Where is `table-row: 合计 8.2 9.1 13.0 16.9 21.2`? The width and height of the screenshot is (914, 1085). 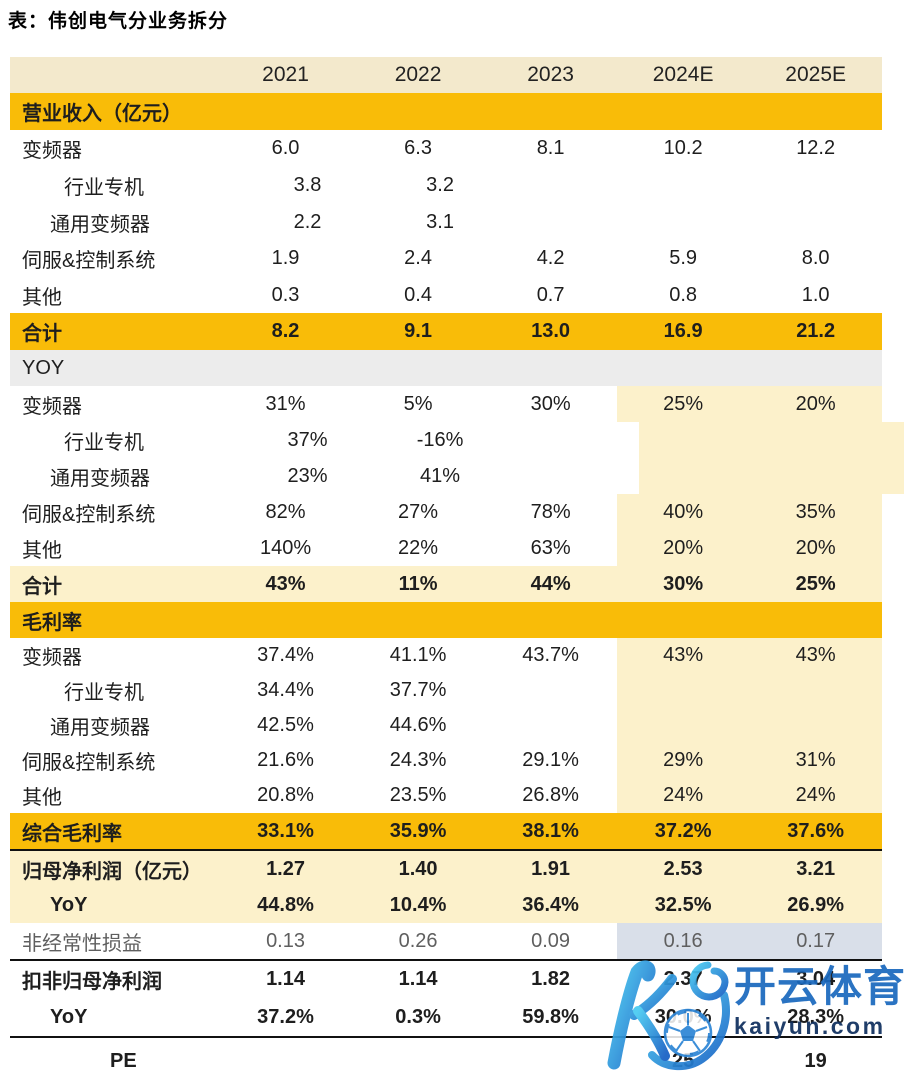 table-row: 合计 8.2 9.1 13.0 16.9 21.2 is located at coordinates (446, 331).